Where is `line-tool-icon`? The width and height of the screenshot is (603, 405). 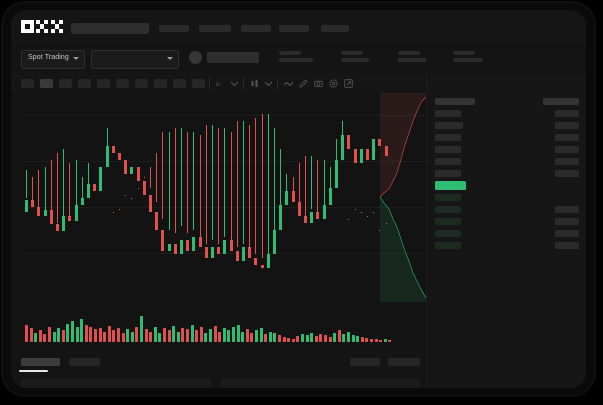 line-tool-icon is located at coordinates (288, 83).